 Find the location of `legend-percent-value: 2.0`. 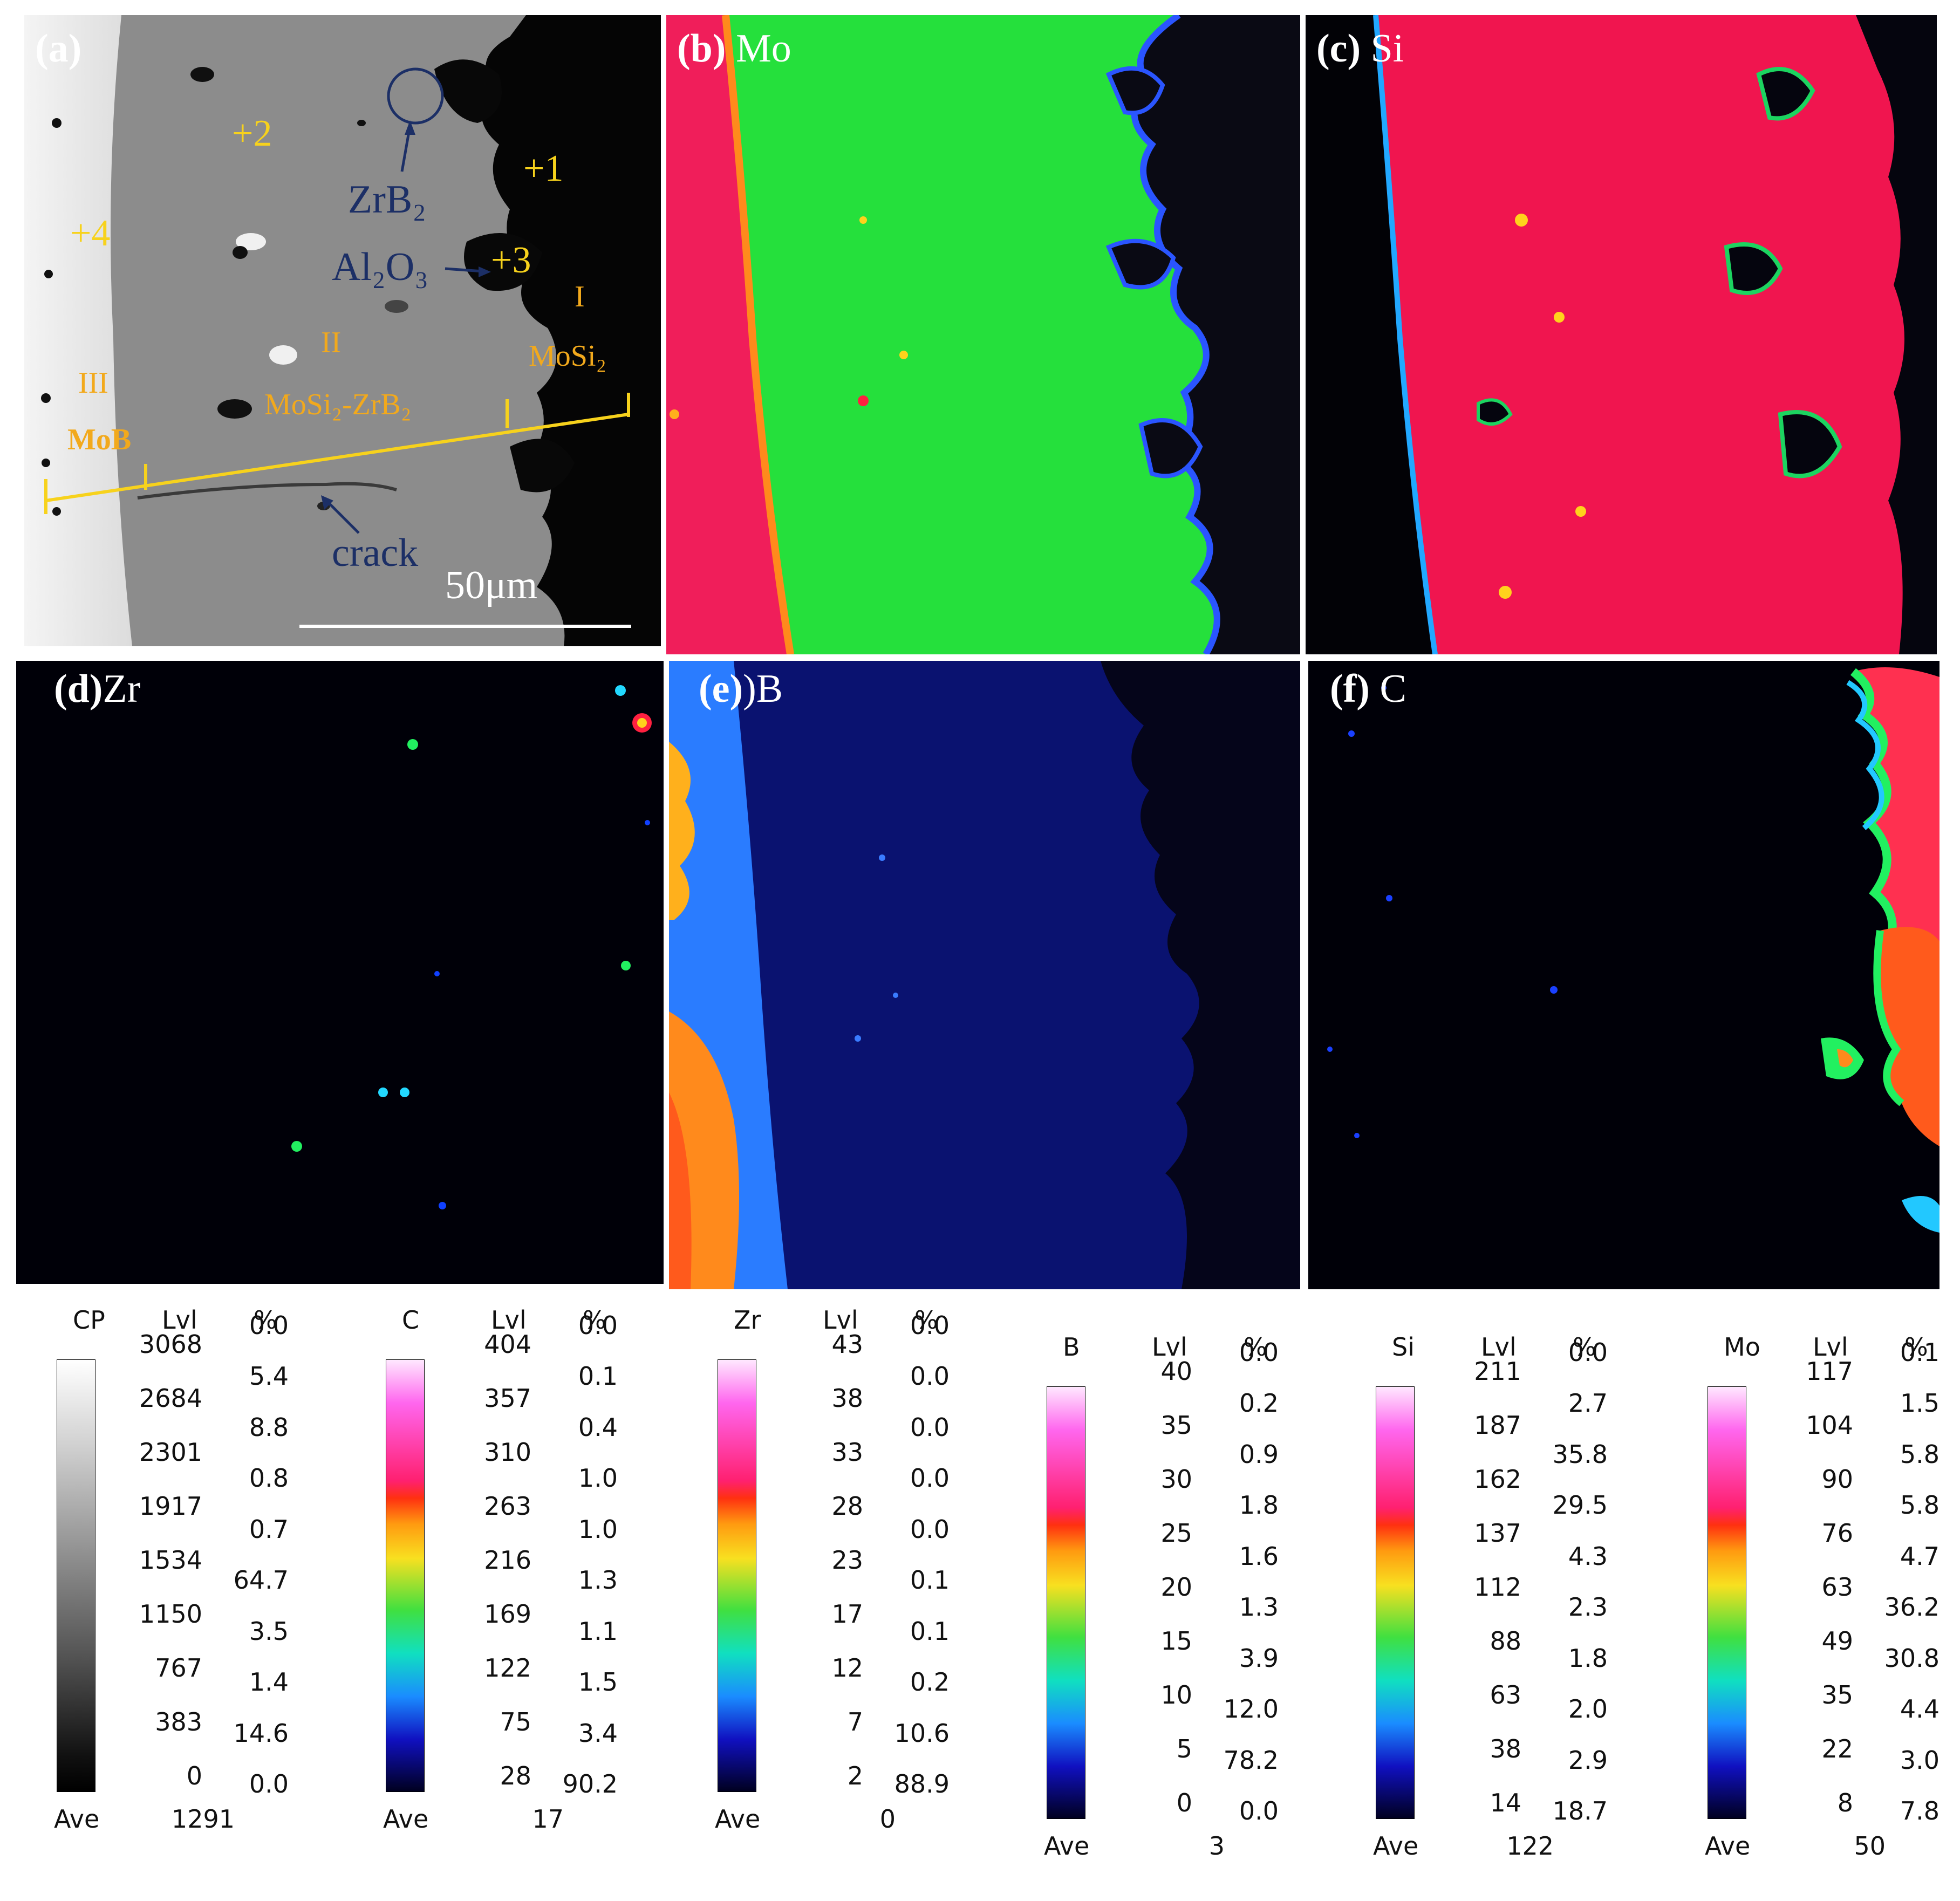

legend-percent-value: 2.0 is located at coordinates (1588, 1709).